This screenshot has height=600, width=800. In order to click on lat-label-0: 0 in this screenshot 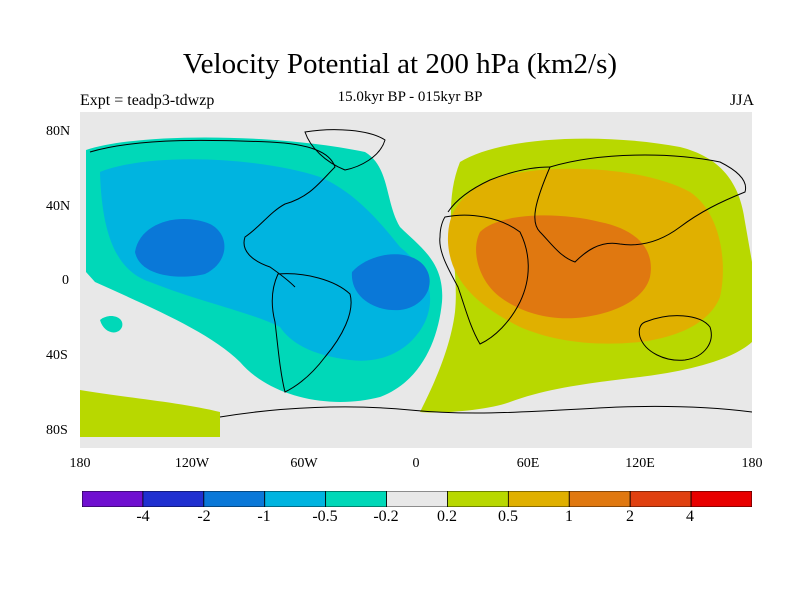, I will do `click(65, 280)`.